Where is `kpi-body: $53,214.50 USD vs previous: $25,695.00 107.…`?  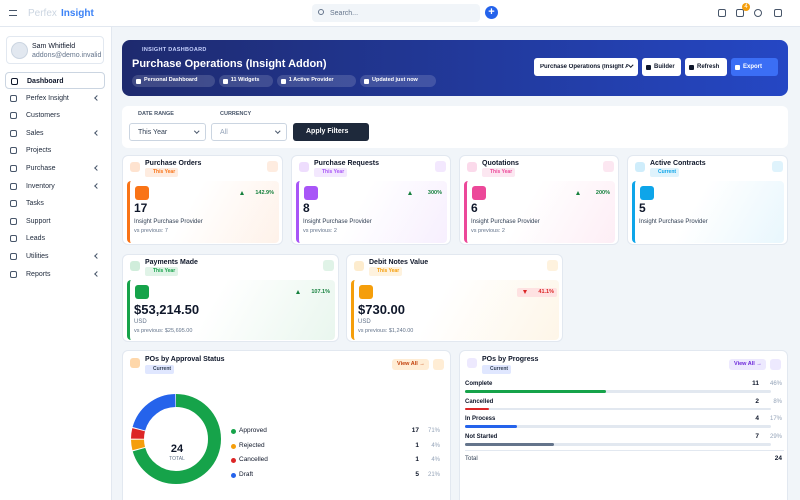 kpi-body: $53,214.50 USD vs previous: $25,695.00 107.… is located at coordinates (231, 310).